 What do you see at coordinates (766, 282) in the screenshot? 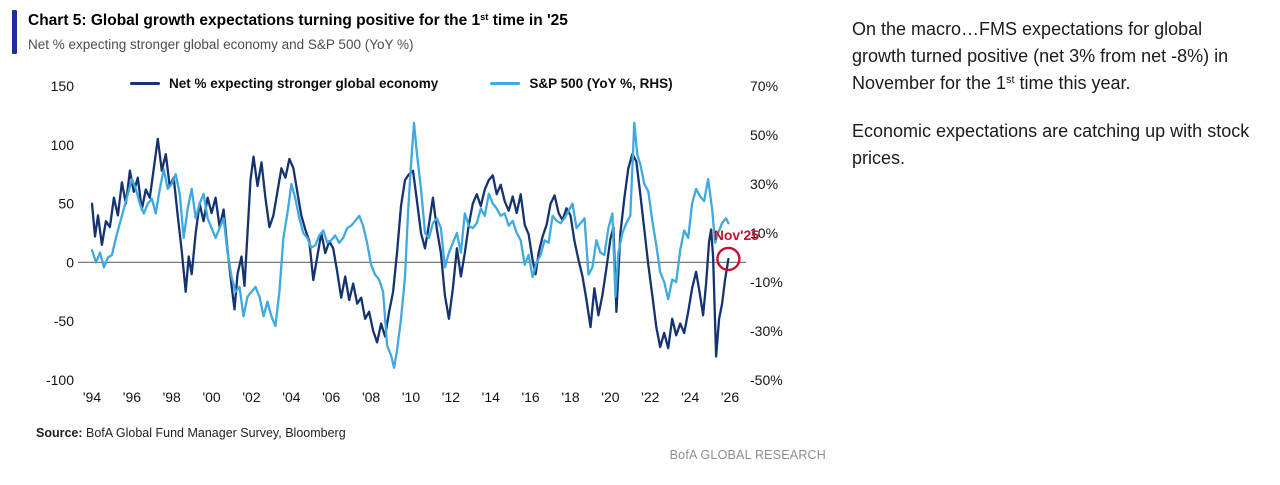
I see `svg-text: -10%` at bounding box center [766, 282].